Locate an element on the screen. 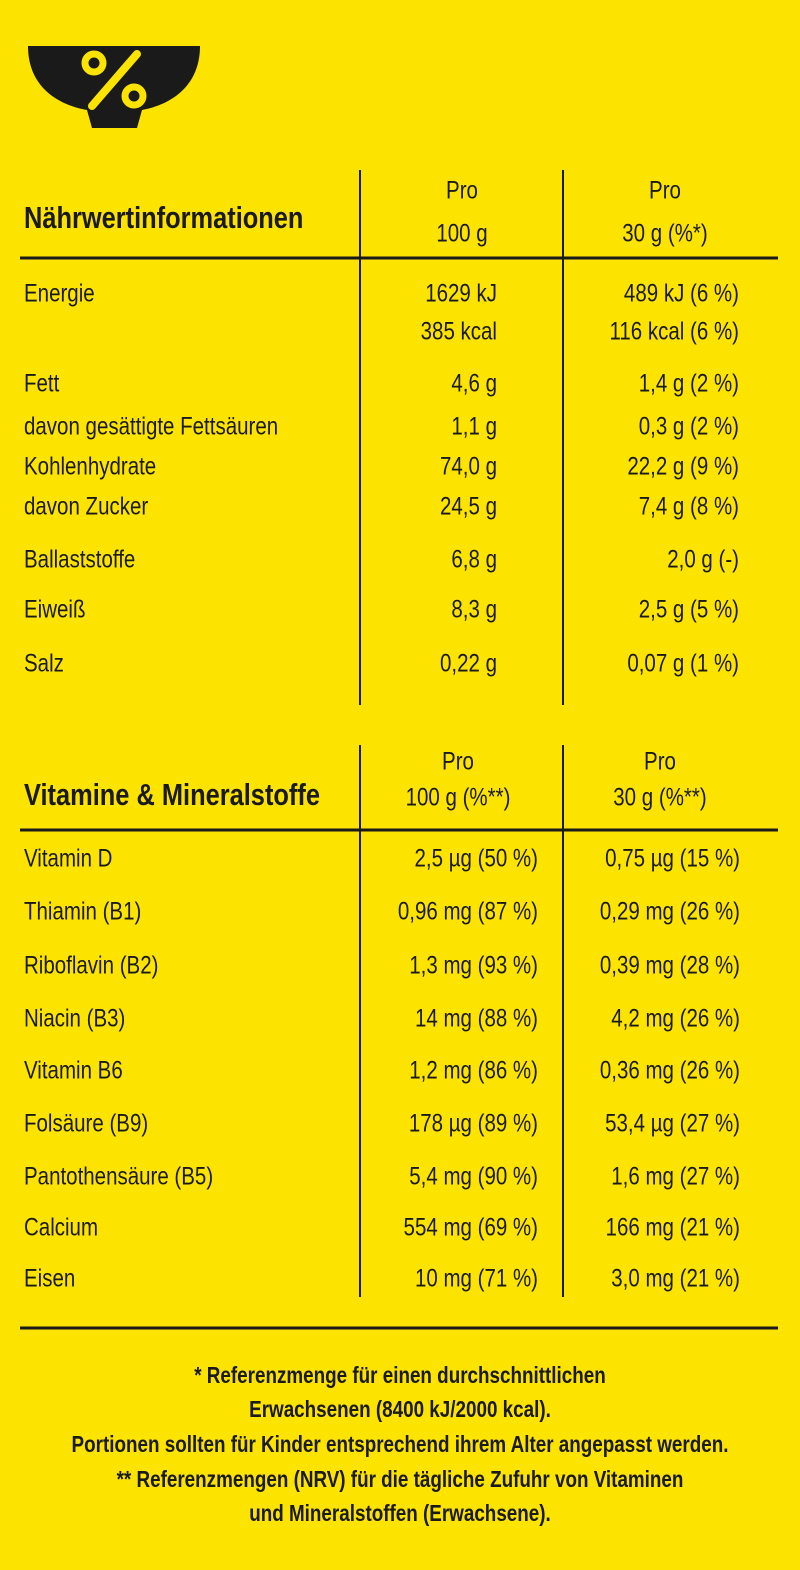 The height and width of the screenshot is (1570, 800). value-30g-wrap: 2,5 g (5 %) is located at coordinates (689, 609).